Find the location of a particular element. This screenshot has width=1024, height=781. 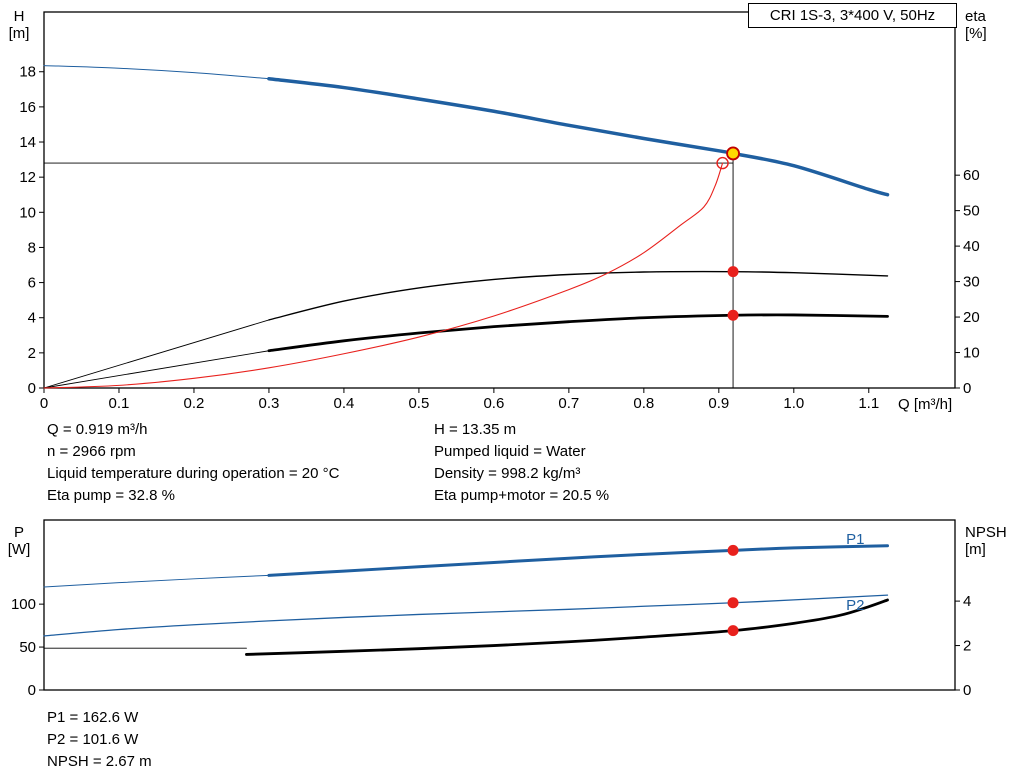

left-axis-title: H is located at coordinates (19, 16).